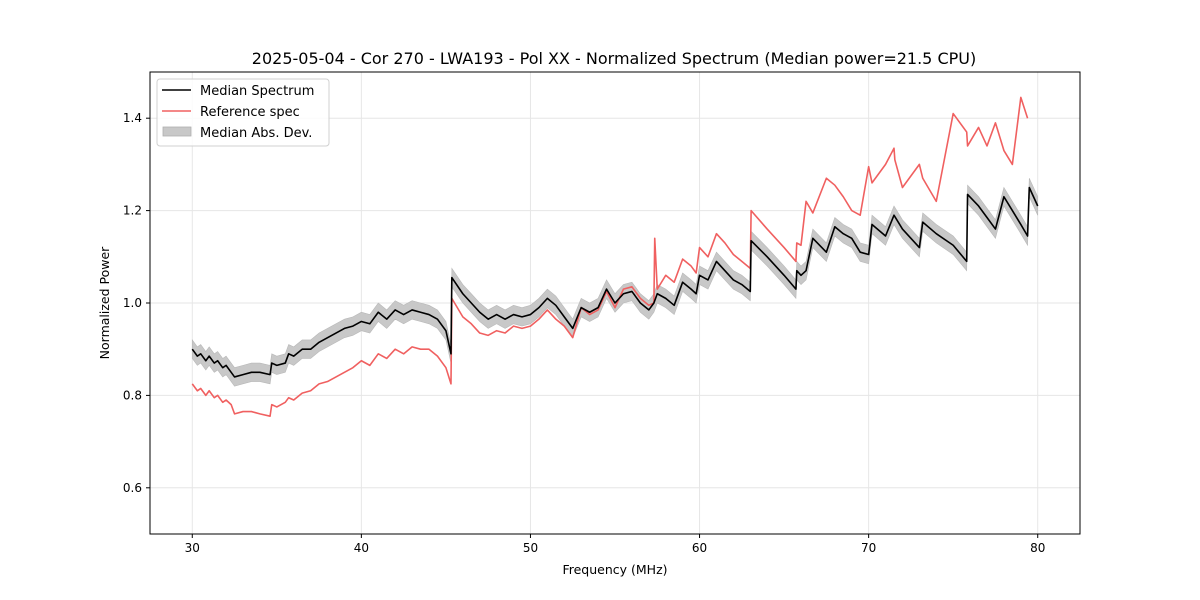  Describe the element at coordinates (530, 548) in the screenshot. I see `x-tick-label: 50` at that location.